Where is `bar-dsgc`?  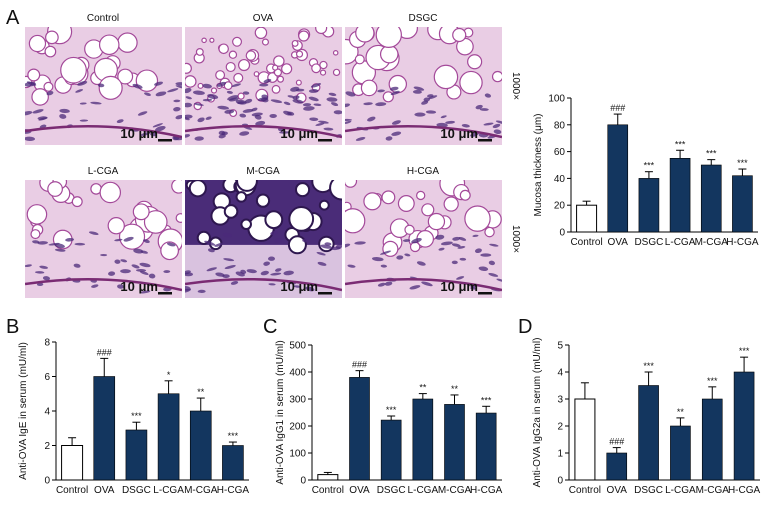 bar-dsgc is located at coordinates (649, 205).